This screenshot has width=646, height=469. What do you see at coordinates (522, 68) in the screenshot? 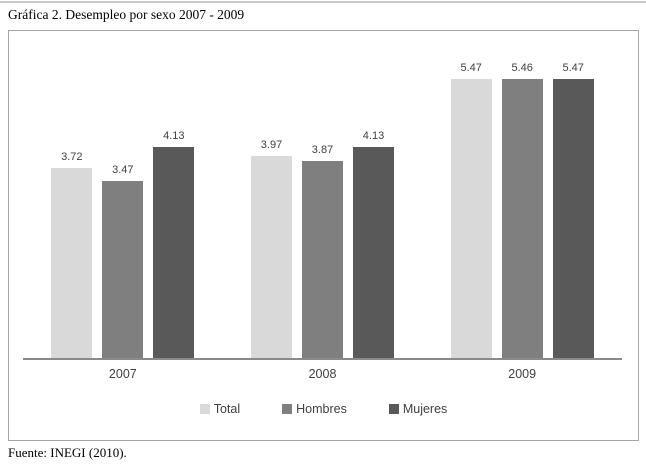
I see `value-label: 5.46` at bounding box center [522, 68].